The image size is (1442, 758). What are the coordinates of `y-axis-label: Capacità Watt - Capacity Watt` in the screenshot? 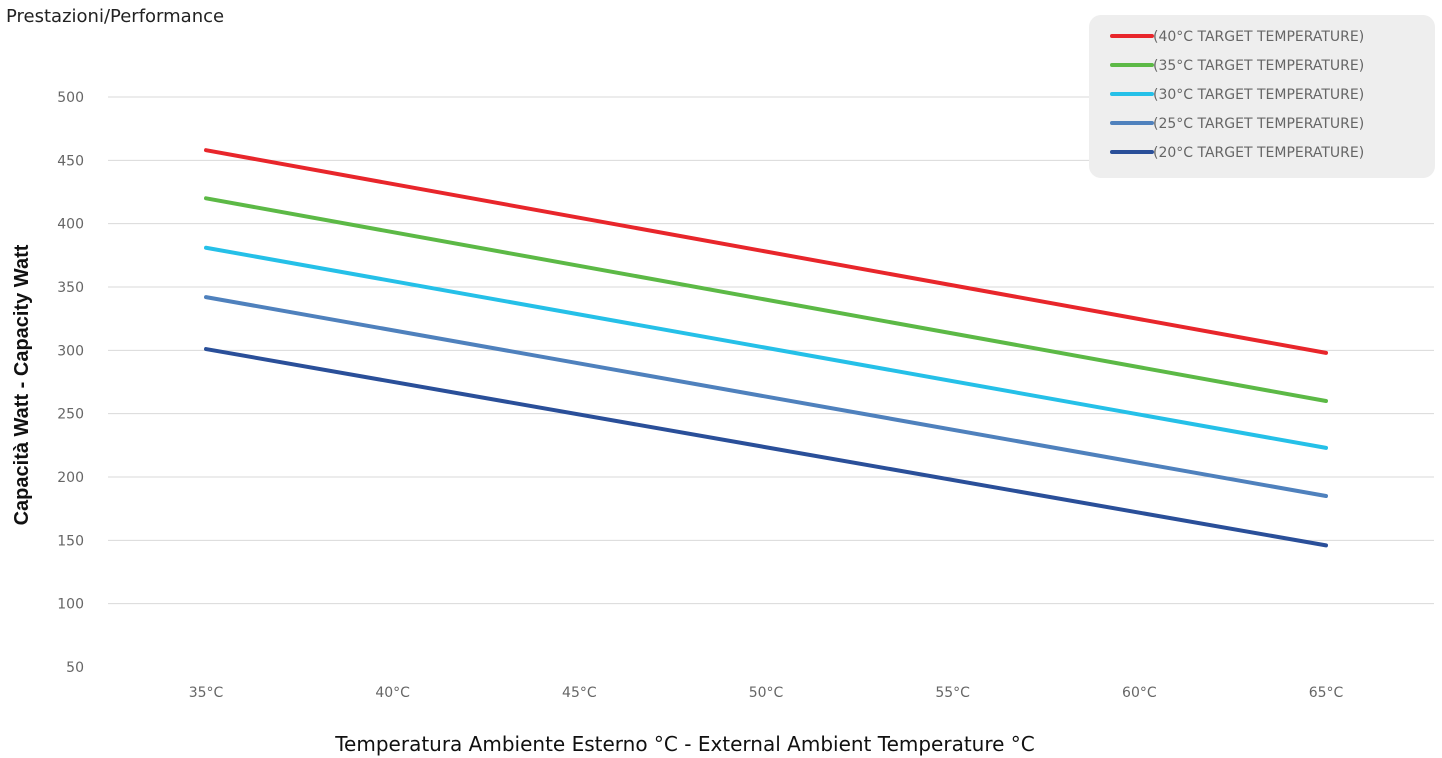 It's located at (22, 384).